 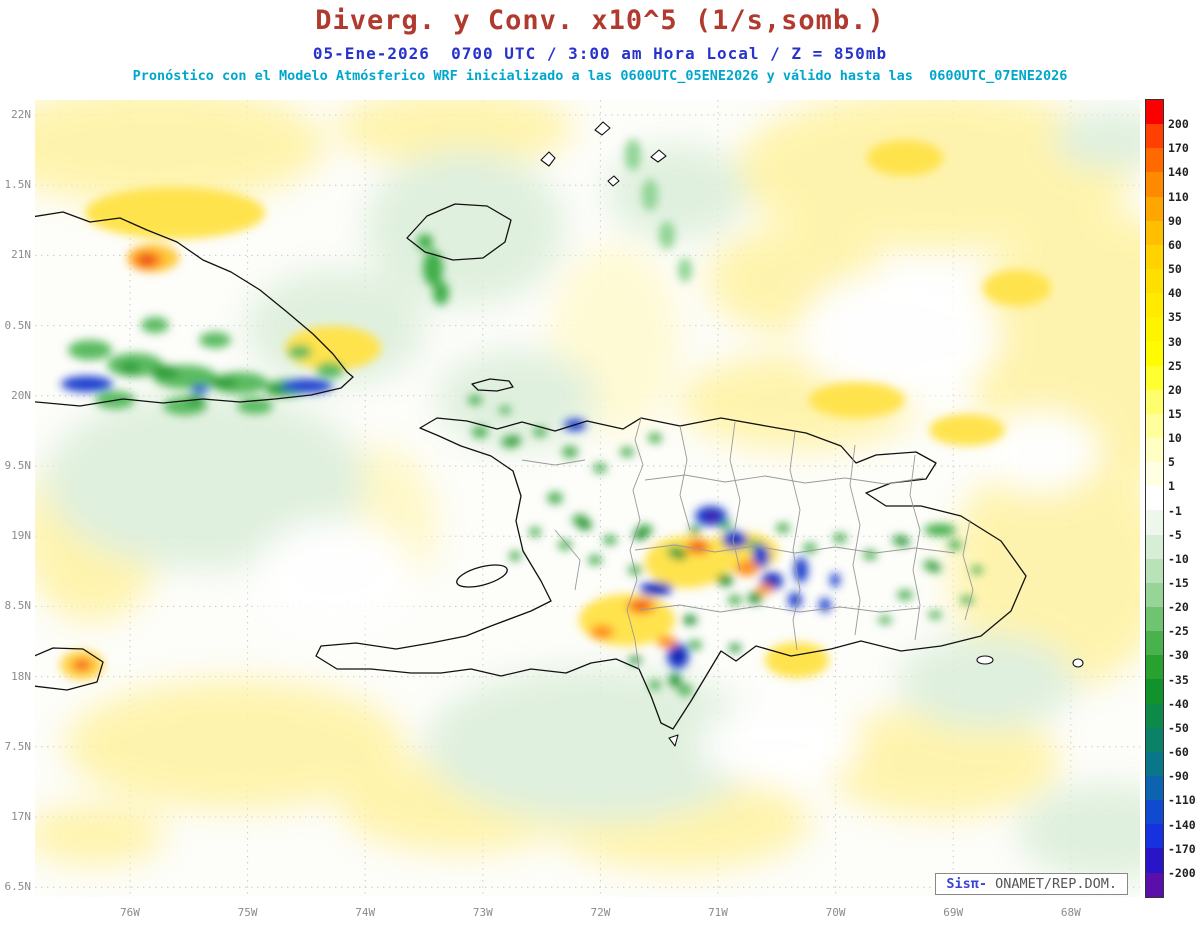 I want to click on lat-tick-label: 17N, so click(x=21, y=816).